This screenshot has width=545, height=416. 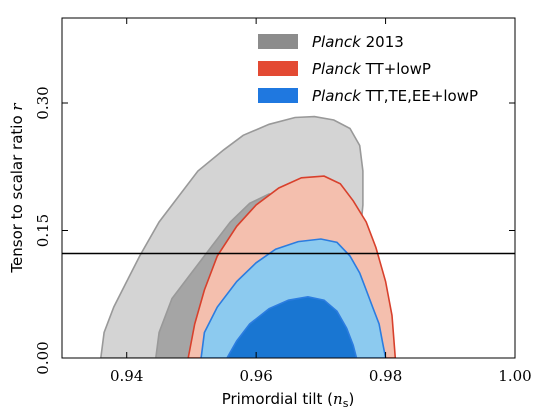 I want to click on y-tick-label: 0.15, so click(x=43, y=230).